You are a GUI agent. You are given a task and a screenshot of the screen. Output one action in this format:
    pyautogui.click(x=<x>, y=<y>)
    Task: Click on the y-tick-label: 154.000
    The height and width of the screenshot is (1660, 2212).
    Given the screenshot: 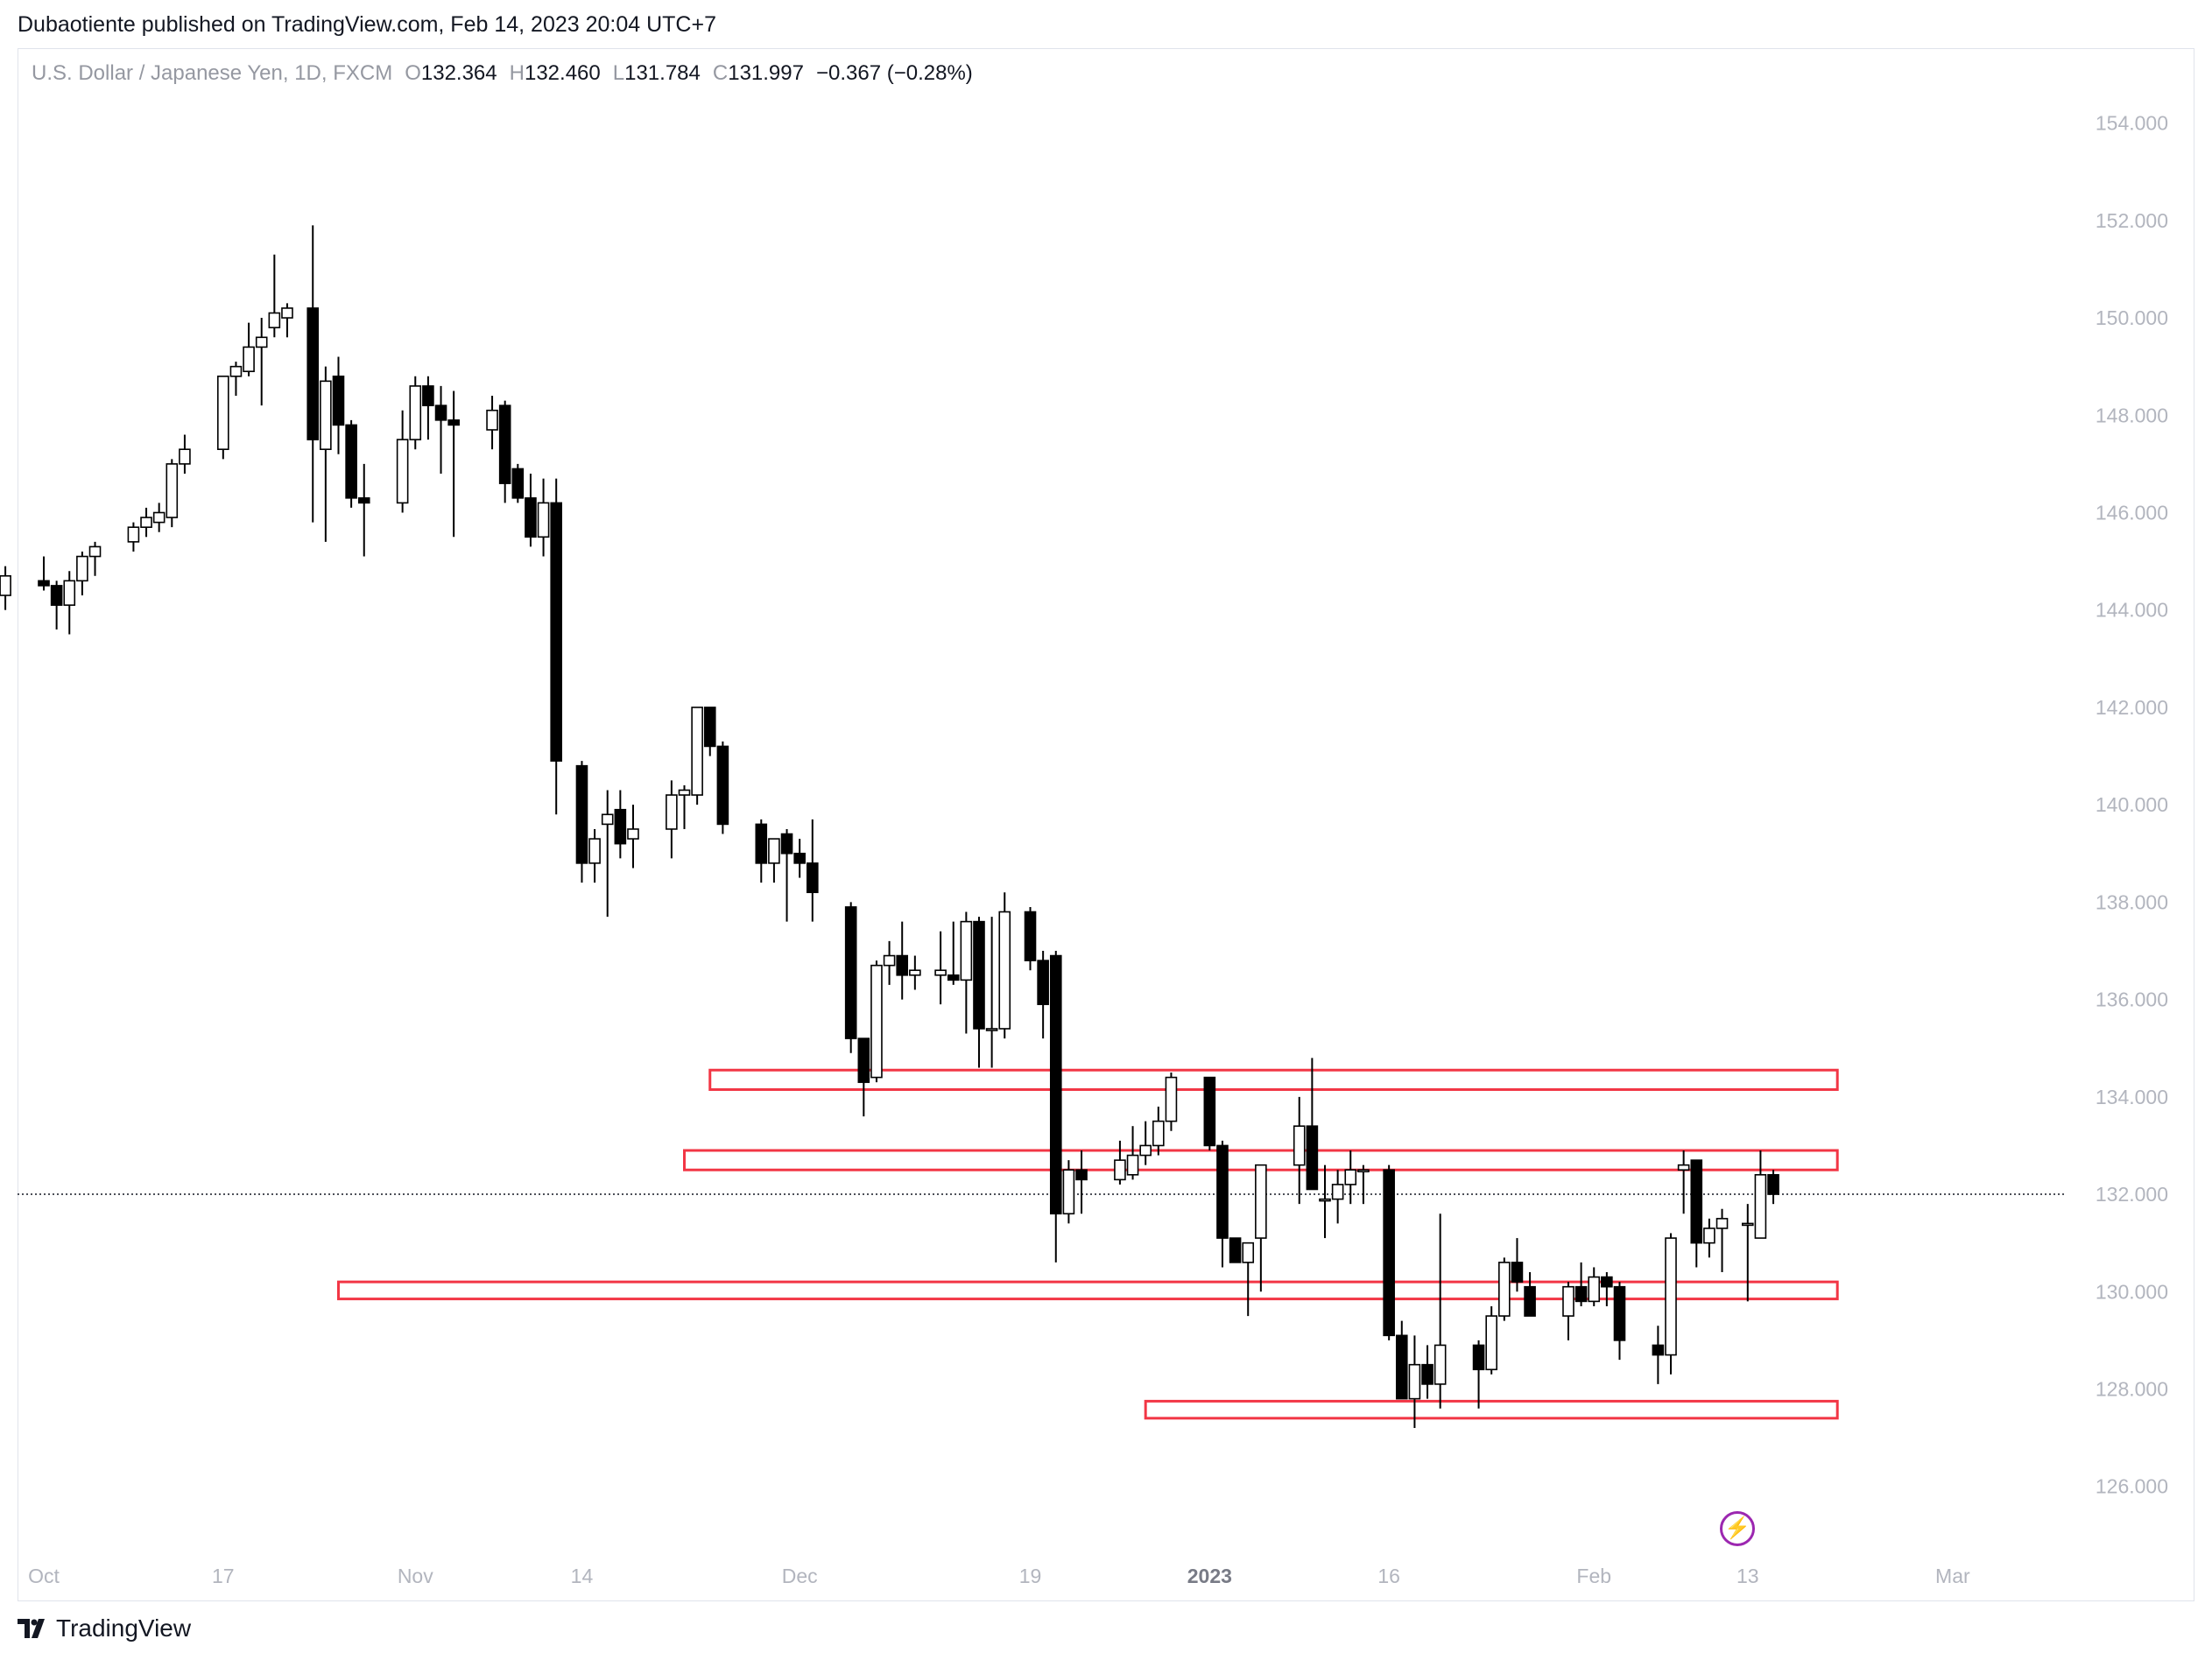 What is the action you would take?
    pyautogui.click(x=2132, y=123)
    